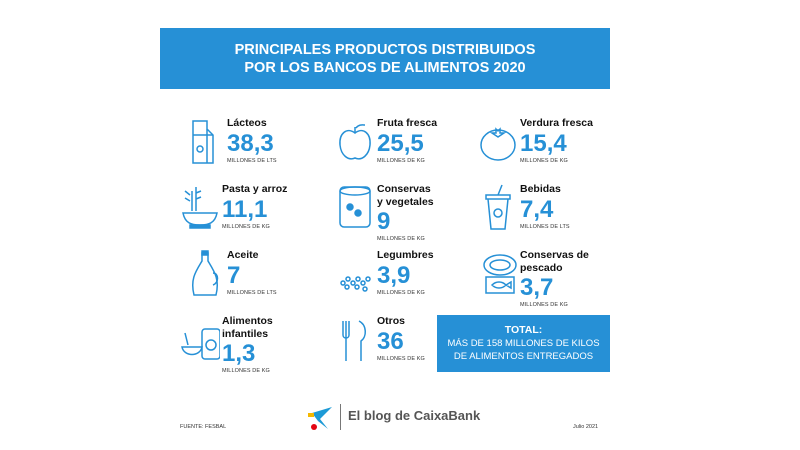 The image size is (800, 450). Describe the element at coordinates (205, 141) in the screenshot. I see `milk-carton-icon` at that location.